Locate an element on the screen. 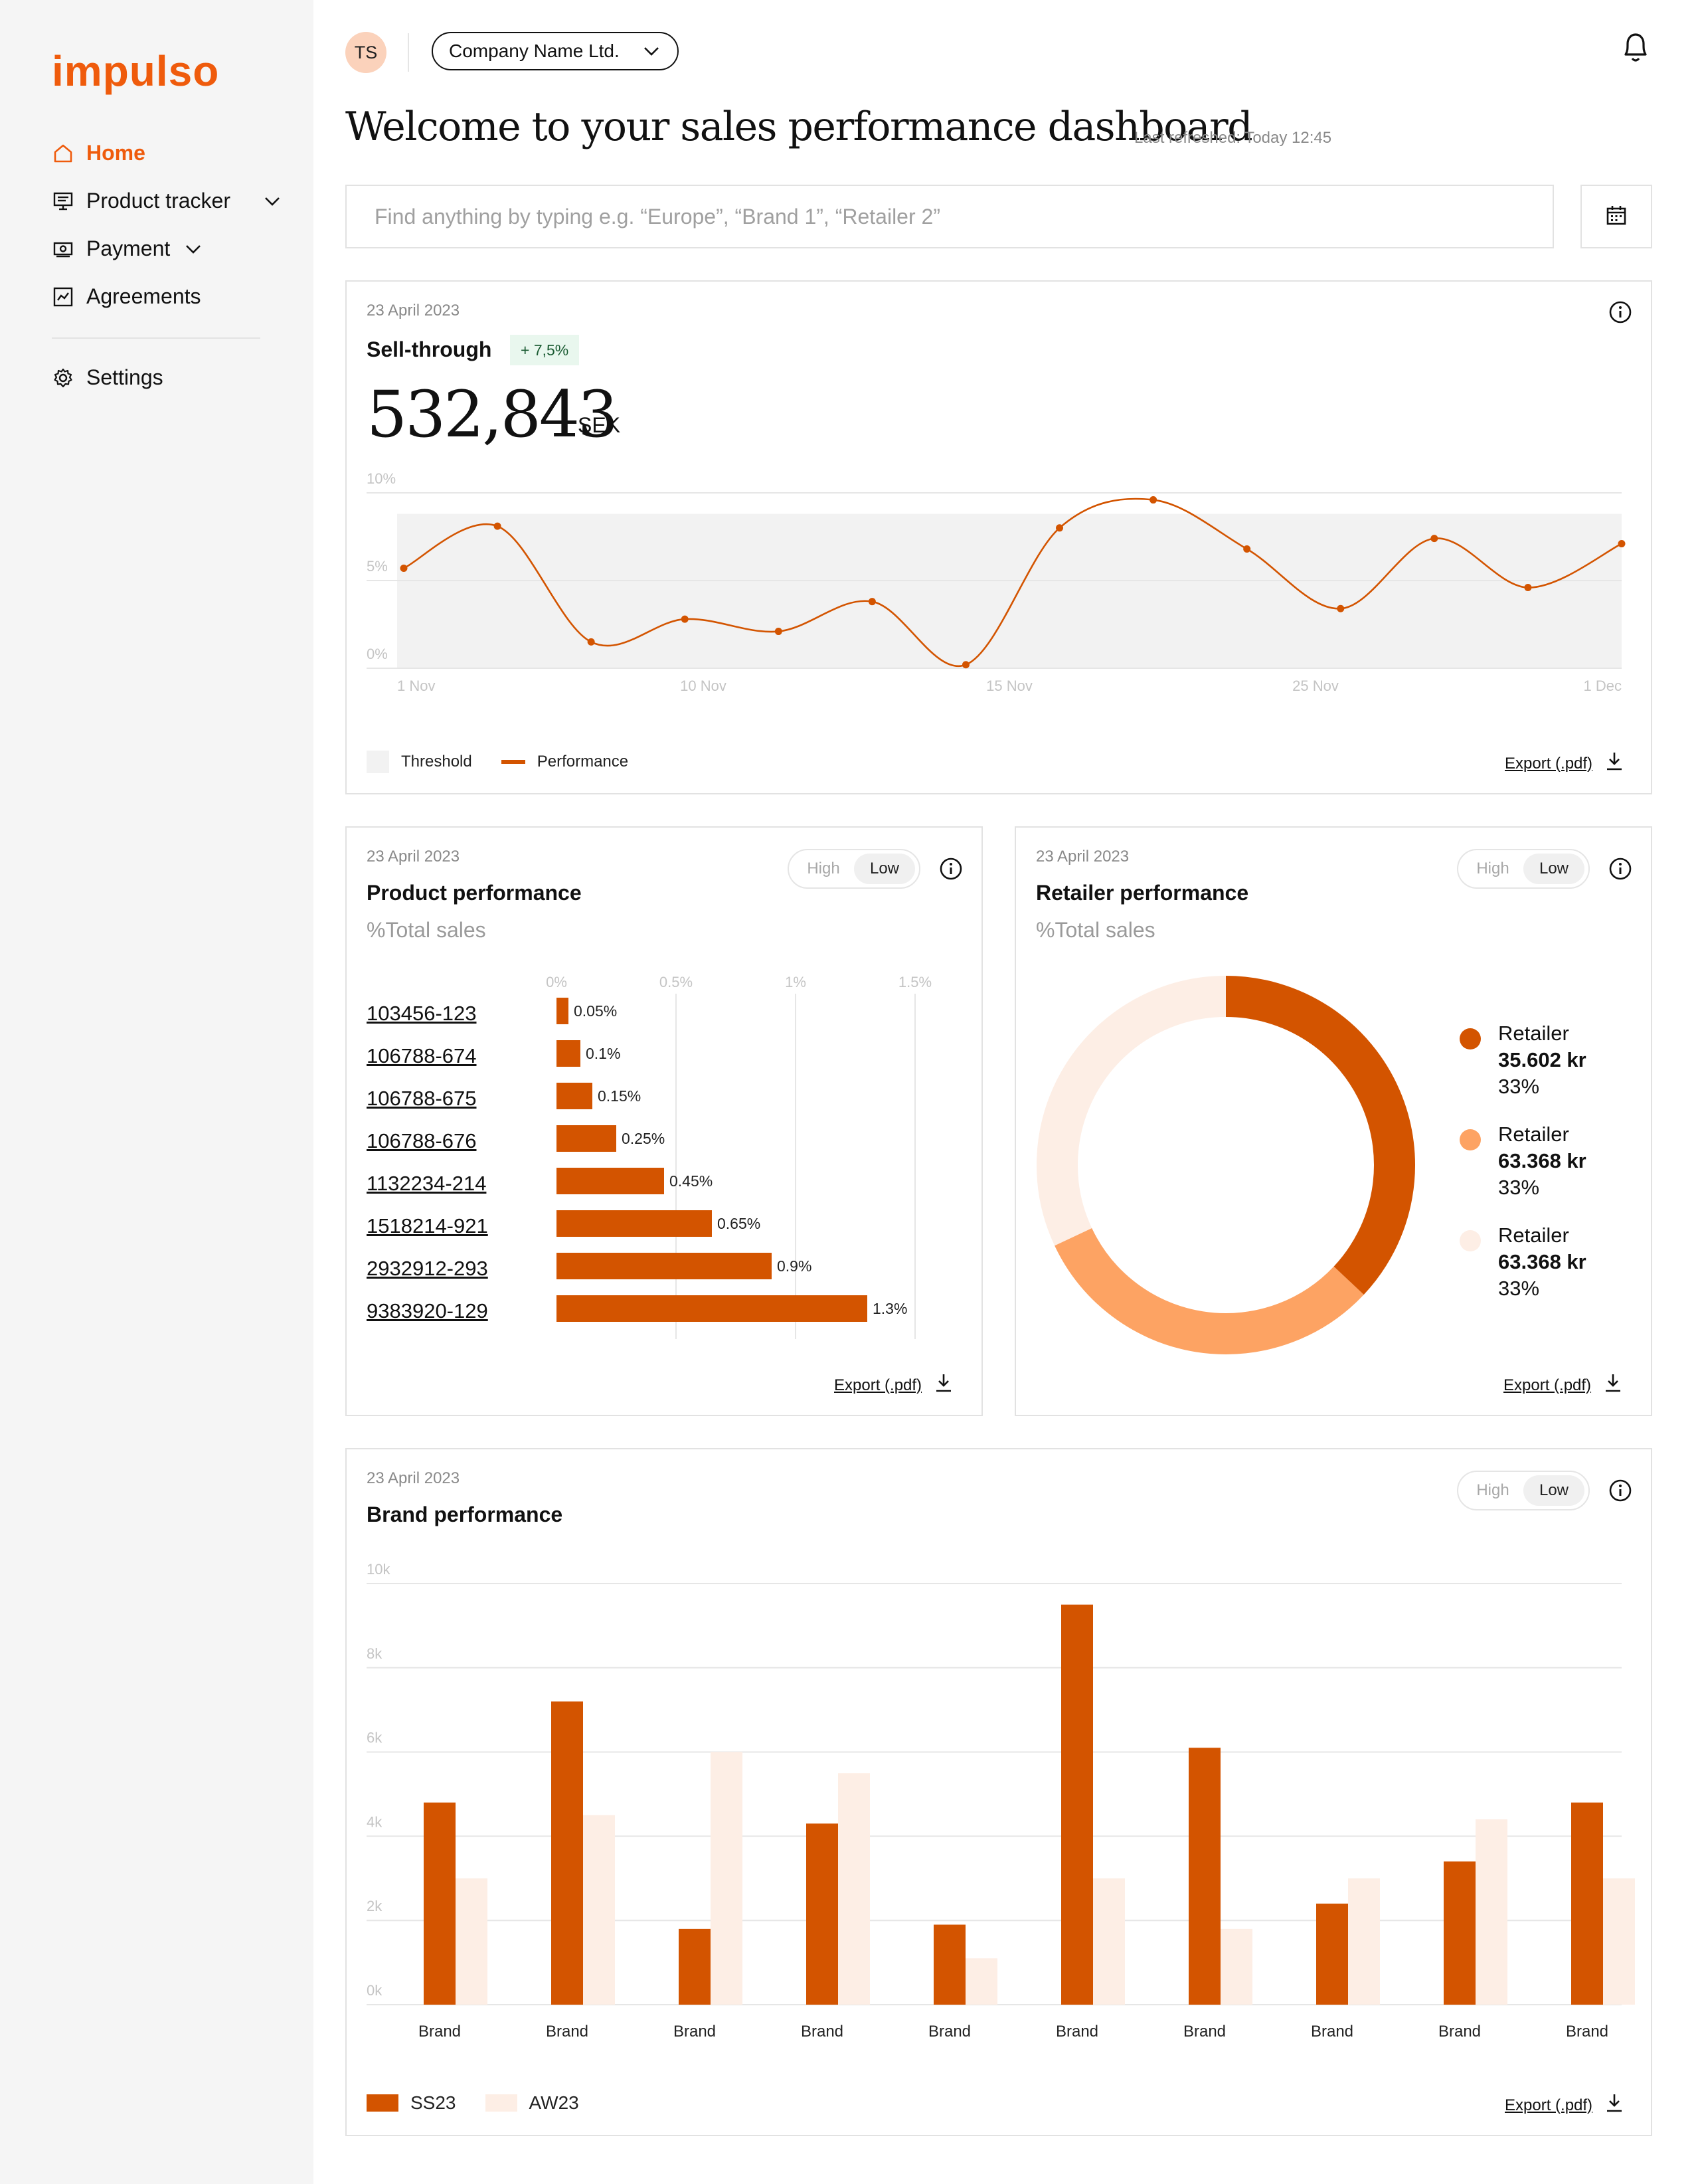 This screenshot has width=1700, height=2184. product-link: 106788-674 is located at coordinates (422, 1055).